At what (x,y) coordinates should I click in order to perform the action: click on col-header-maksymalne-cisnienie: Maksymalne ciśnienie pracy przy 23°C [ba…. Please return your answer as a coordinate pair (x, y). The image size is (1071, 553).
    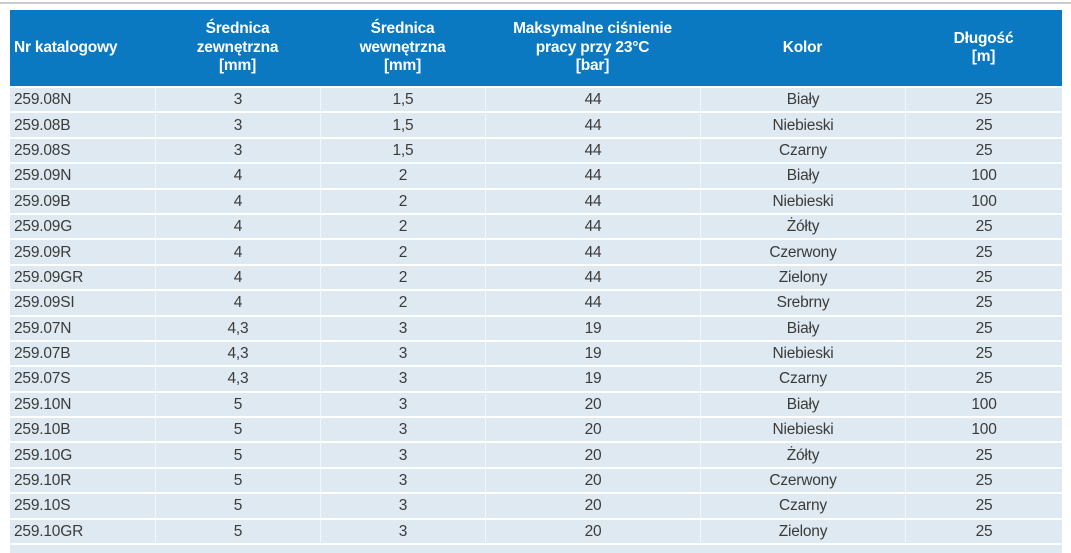
    Looking at the image, I should click on (592, 48).